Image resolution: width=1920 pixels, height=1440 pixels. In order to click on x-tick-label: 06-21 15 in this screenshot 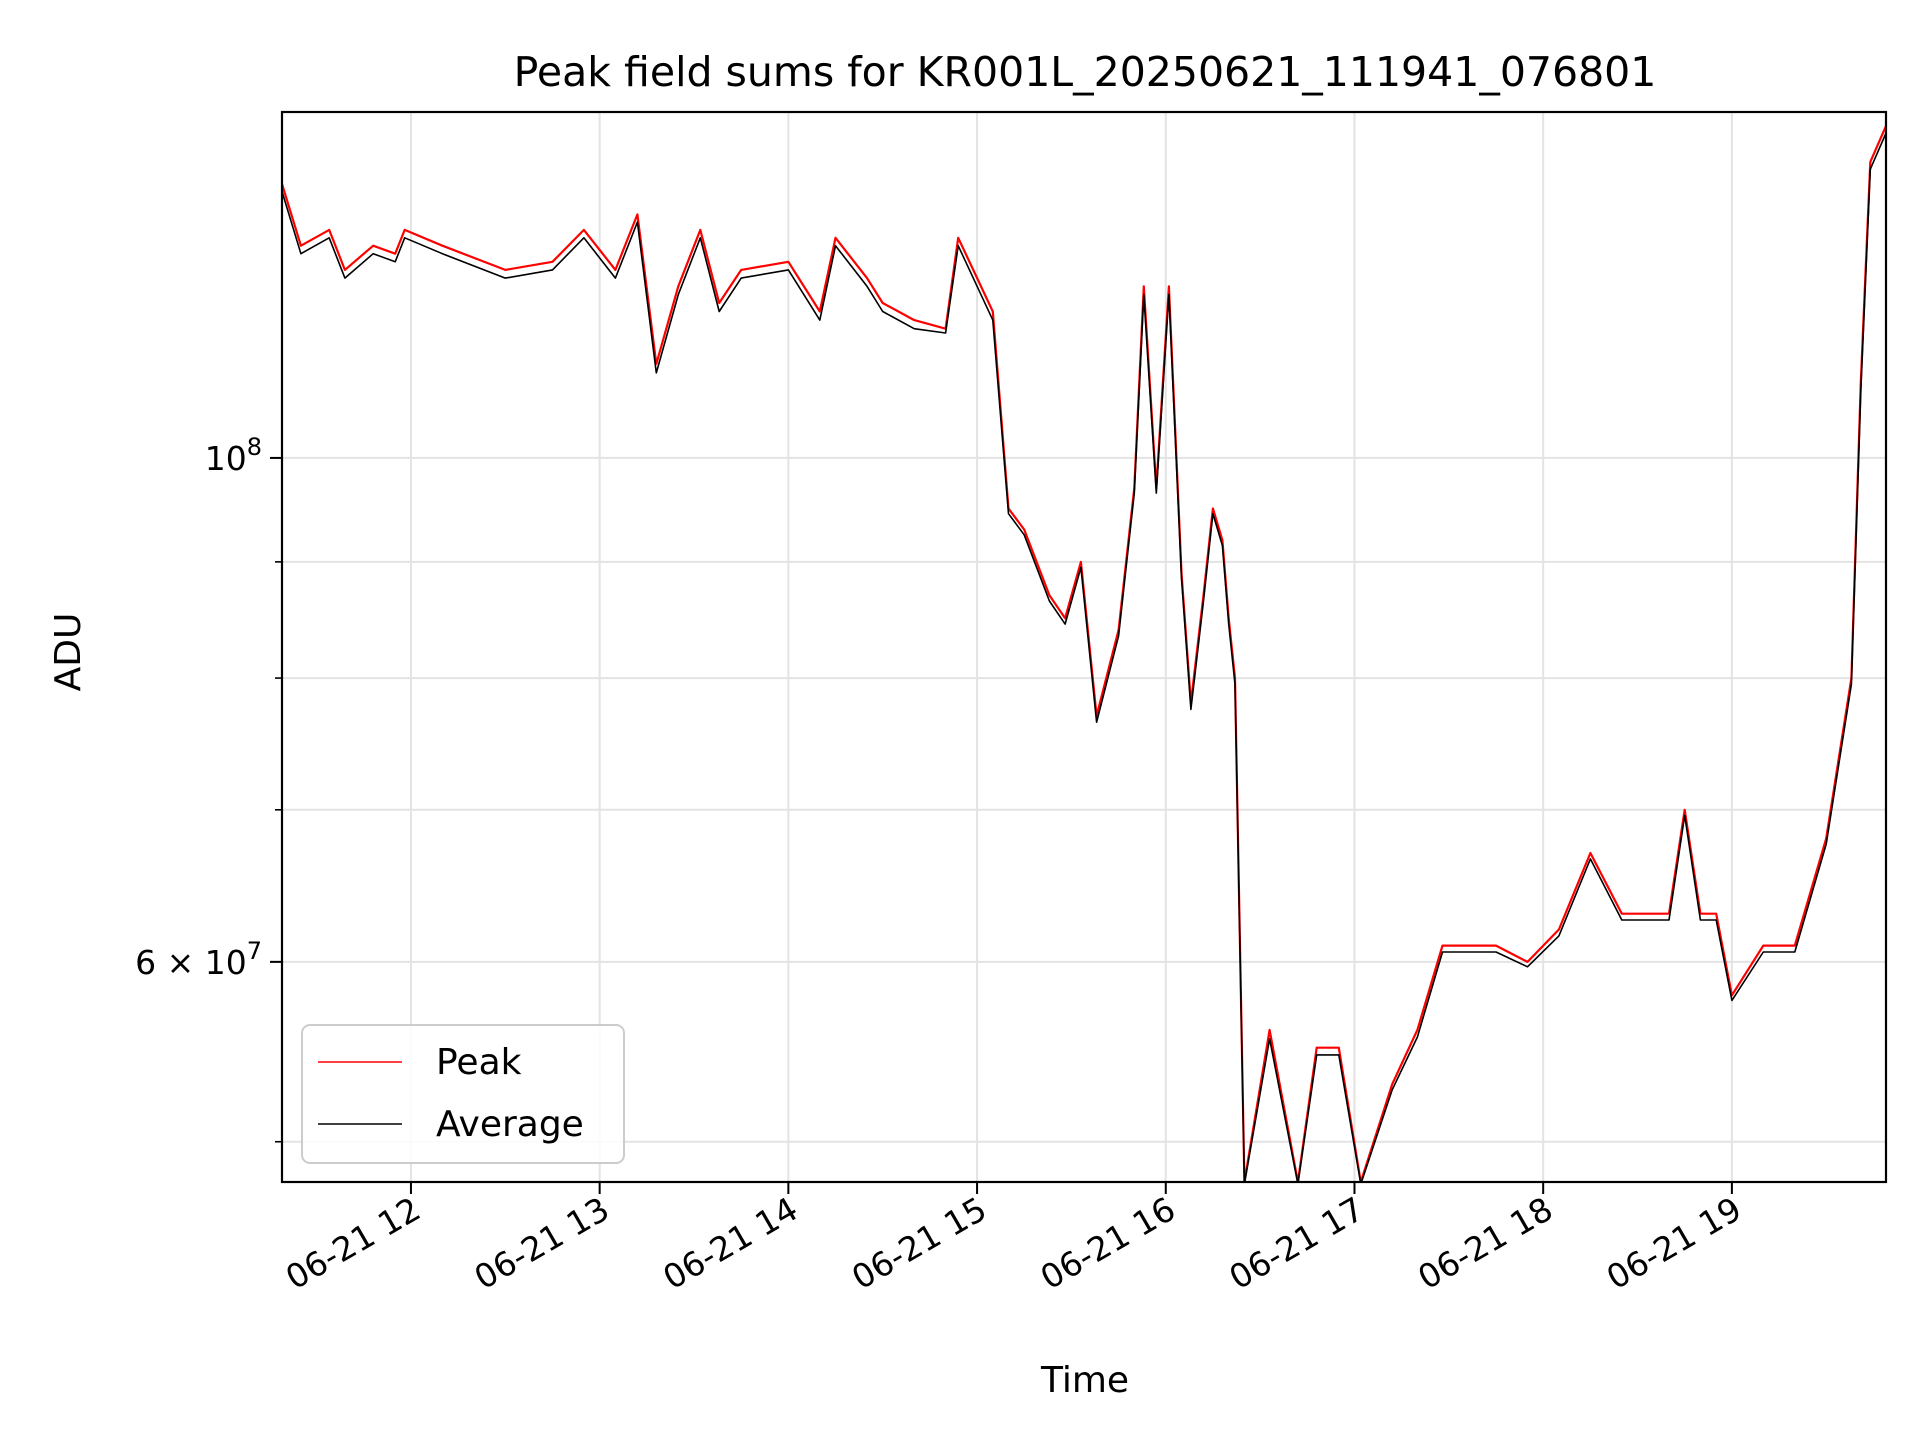, I will do `click(919, 1243)`.